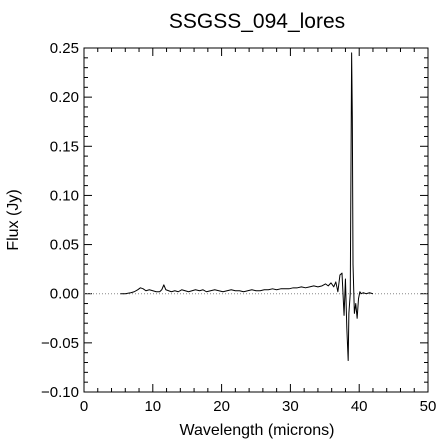  I want to click on x-axis-label: Wavelength (microns), so click(256, 430).